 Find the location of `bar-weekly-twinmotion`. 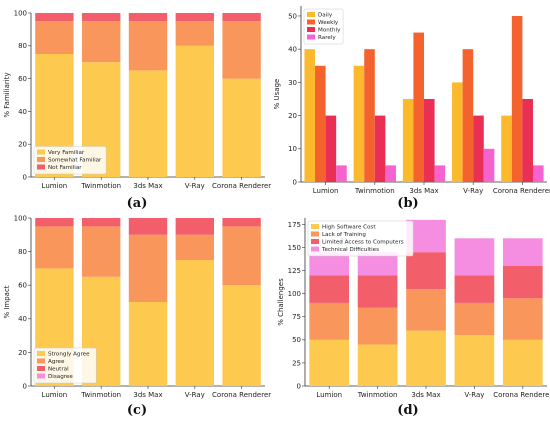

bar-weekly-twinmotion is located at coordinates (369, 115).